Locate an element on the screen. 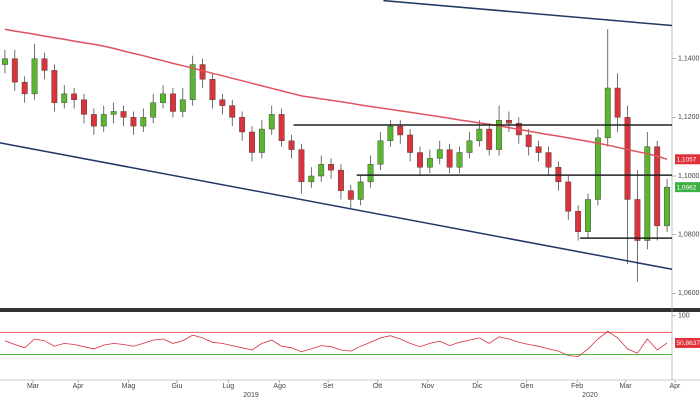 Image resolution: width=700 pixels, height=400 pixels. x-tick-label: Mag is located at coordinates (129, 386).